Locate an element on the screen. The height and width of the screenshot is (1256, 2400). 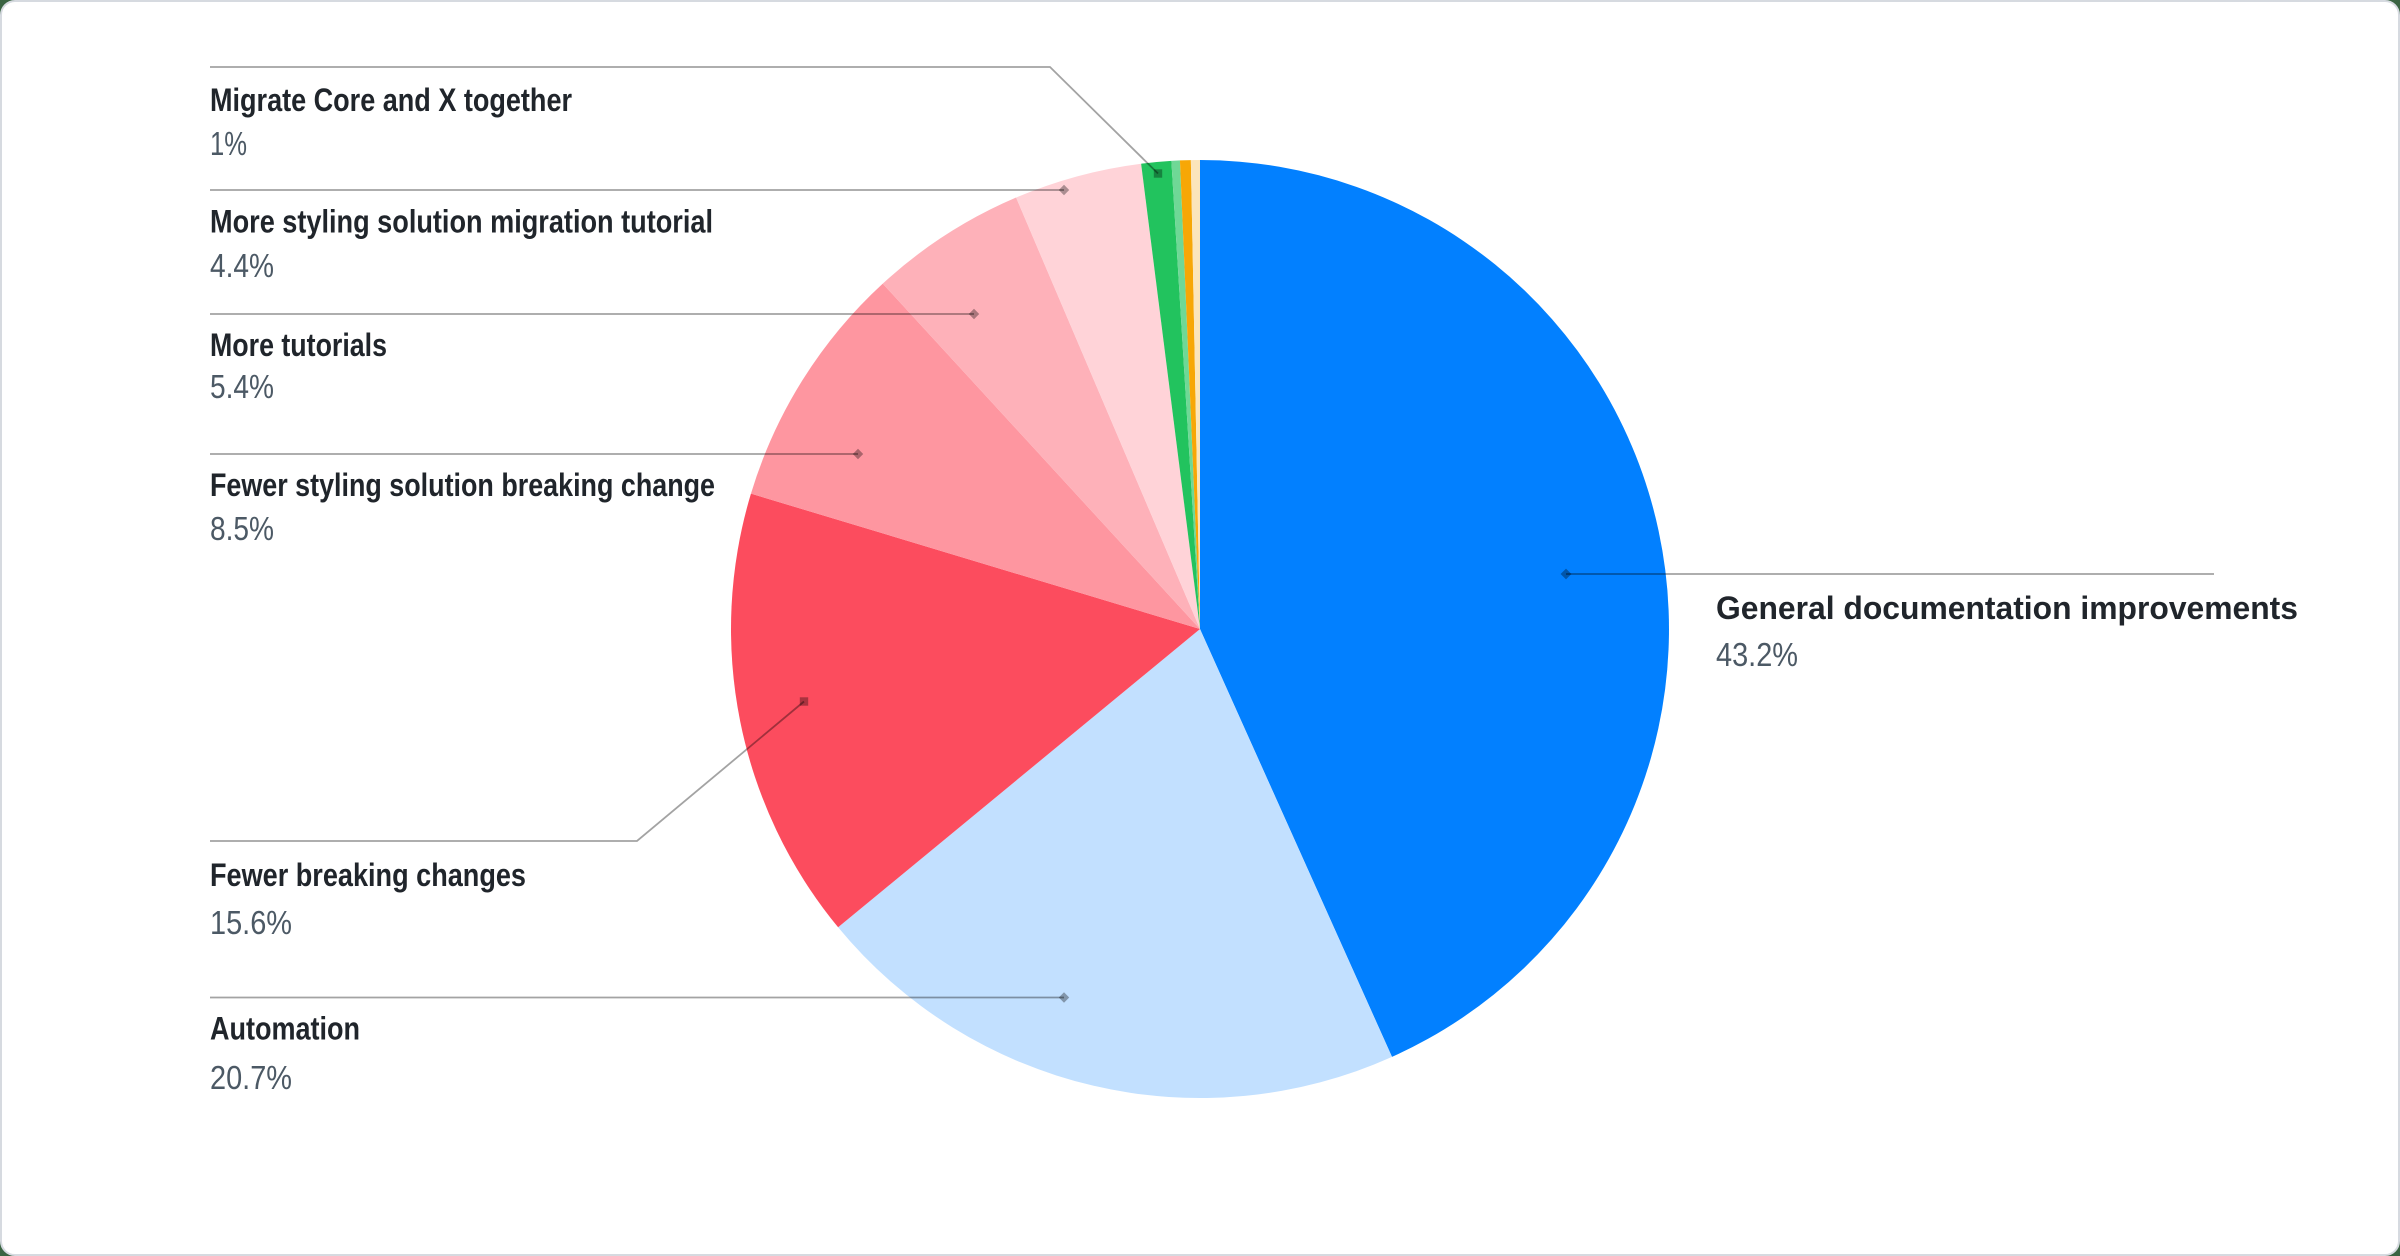
svg-text: More tutorials is located at coordinates (298, 345).